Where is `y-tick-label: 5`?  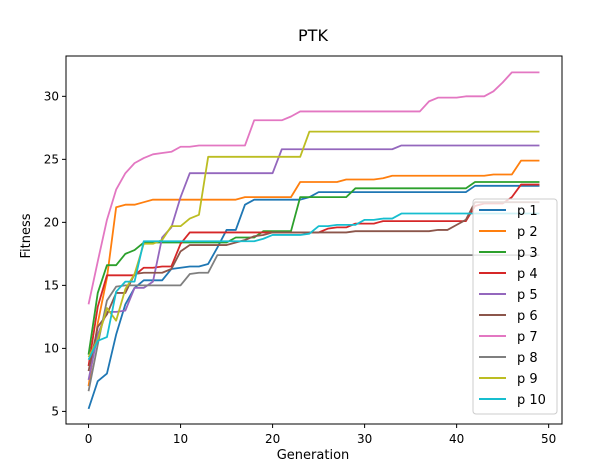 y-tick-label: 5 is located at coordinates (55, 411).